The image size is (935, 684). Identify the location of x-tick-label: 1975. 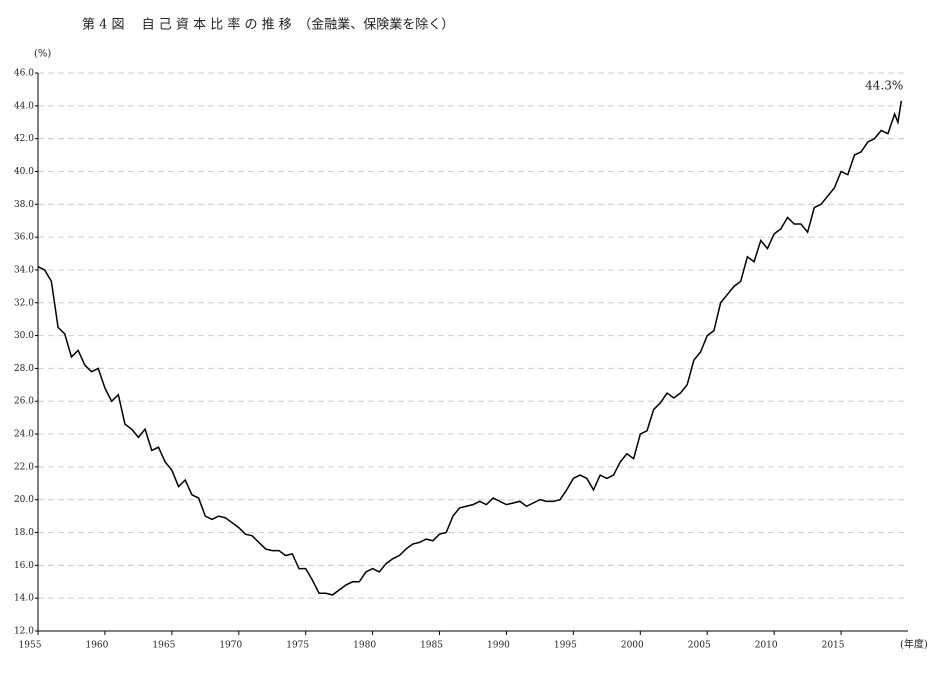
(297, 646).